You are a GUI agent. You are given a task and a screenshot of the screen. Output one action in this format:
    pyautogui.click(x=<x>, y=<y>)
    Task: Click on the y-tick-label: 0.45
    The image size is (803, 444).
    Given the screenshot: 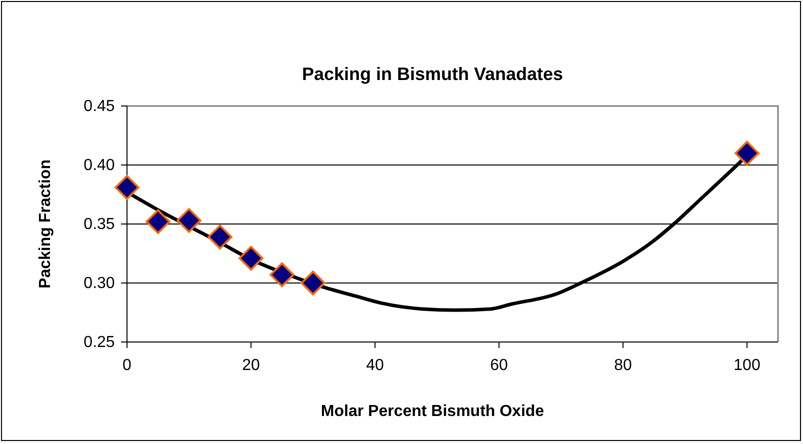 What is the action you would take?
    pyautogui.click(x=99, y=107)
    